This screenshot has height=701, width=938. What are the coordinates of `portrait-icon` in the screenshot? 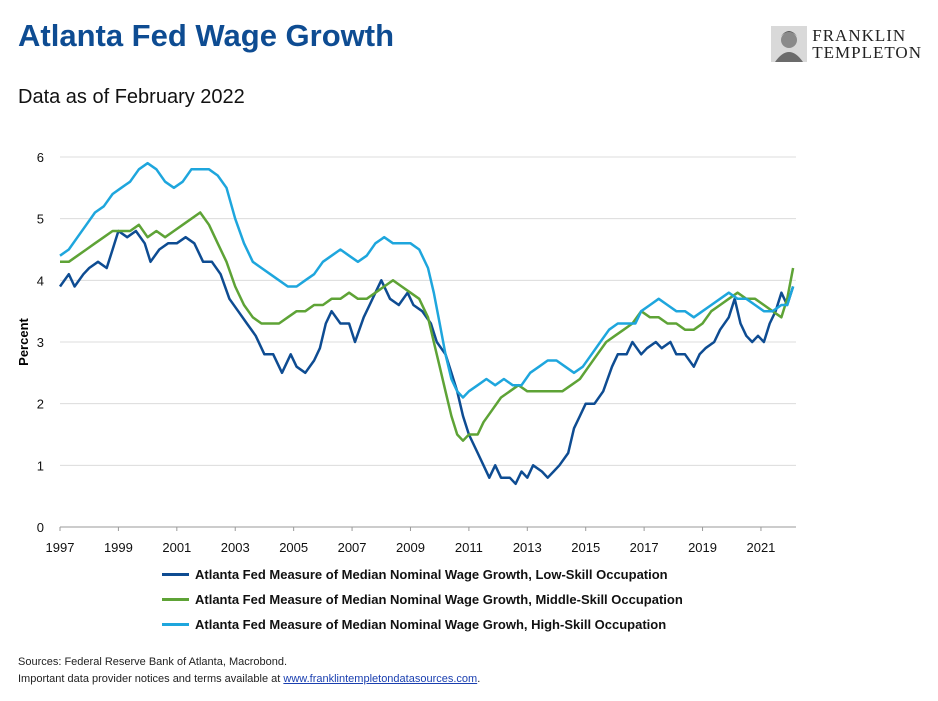 It's located at (789, 44).